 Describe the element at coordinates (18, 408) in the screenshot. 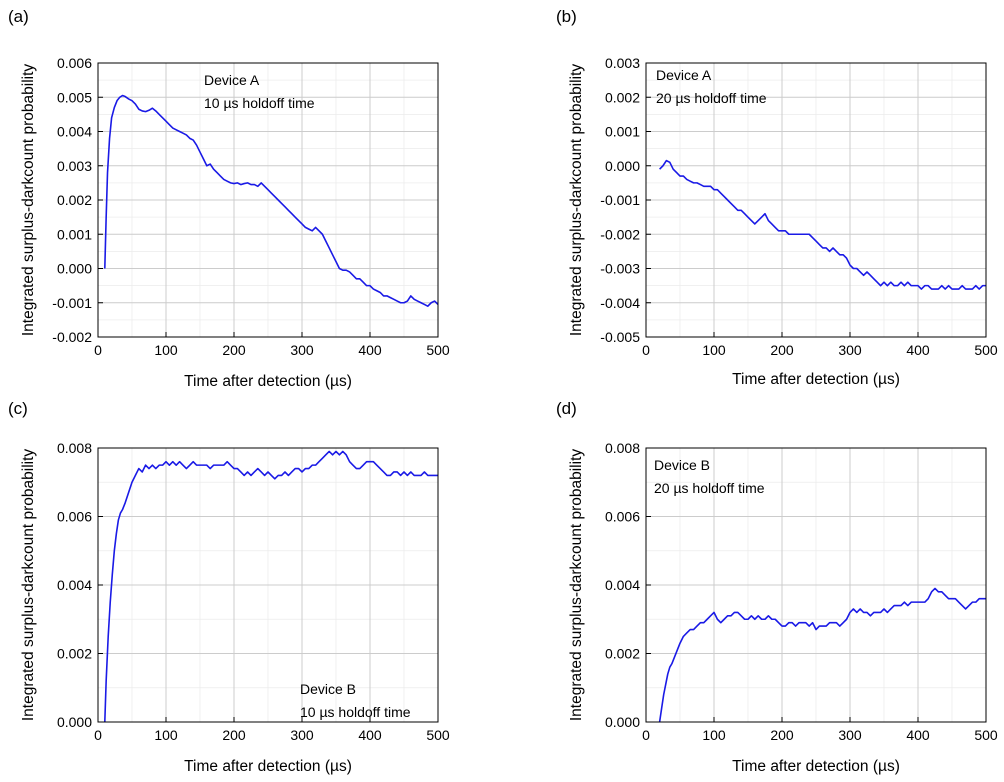

I see `panel-letter: (c)` at that location.